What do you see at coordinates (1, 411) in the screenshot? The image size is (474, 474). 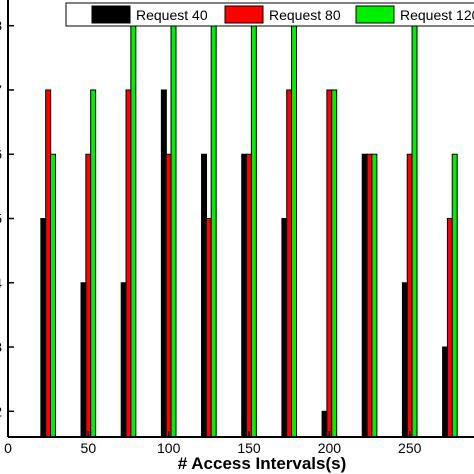 I see `y-tick-label: 2` at bounding box center [1, 411].